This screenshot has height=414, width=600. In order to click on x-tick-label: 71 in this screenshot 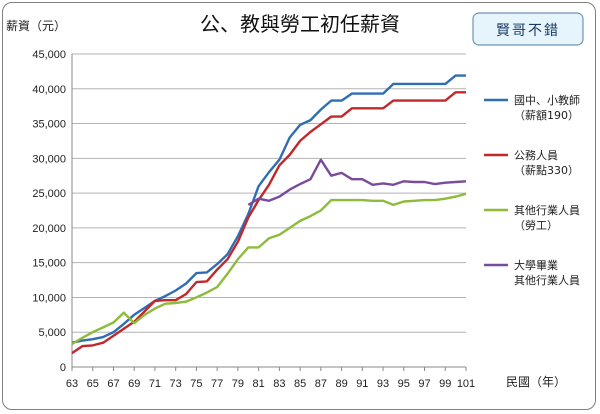, I will do `click(155, 384)`.